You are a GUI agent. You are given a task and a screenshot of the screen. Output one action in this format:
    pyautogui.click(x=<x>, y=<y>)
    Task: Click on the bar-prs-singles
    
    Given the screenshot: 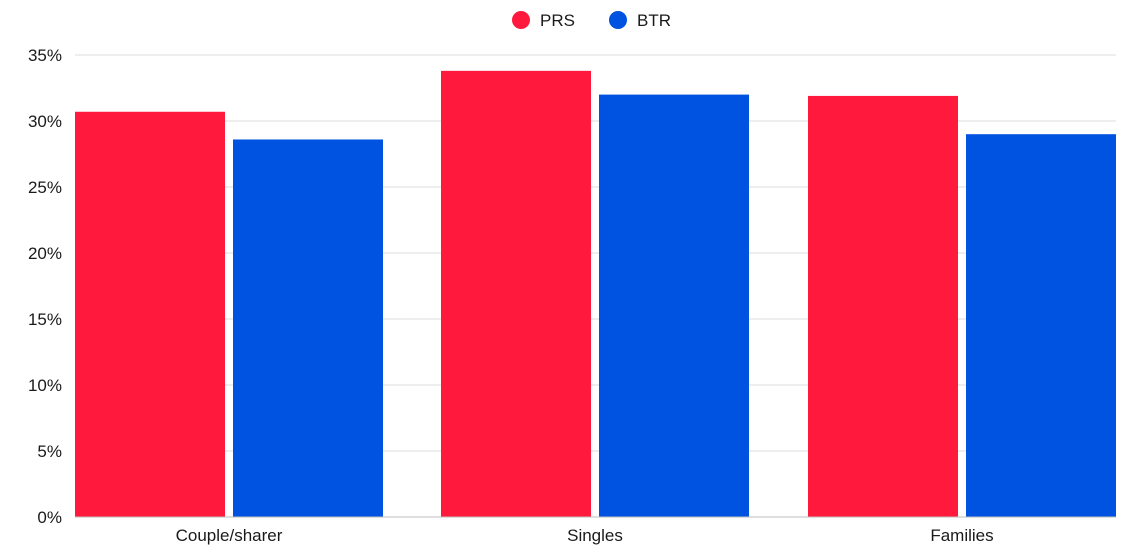 What is the action you would take?
    pyautogui.click(x=516, y=293)
    